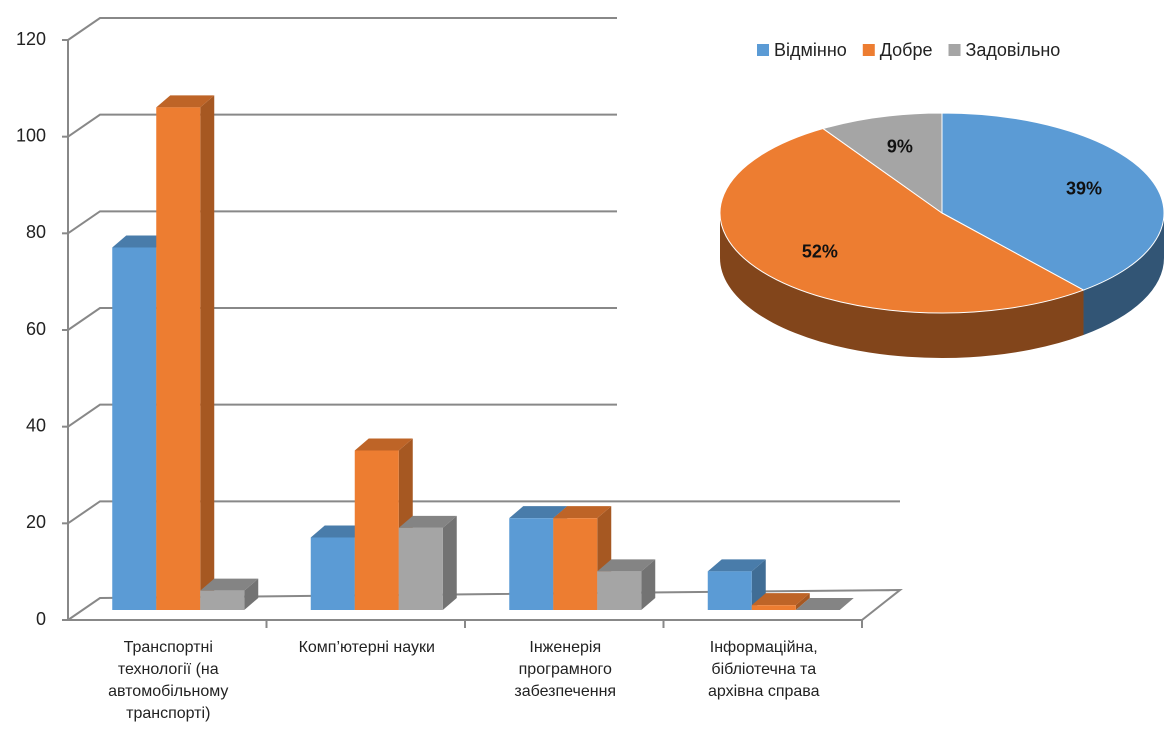 The height and width of the screenshot is (736, 1164). What do you see at coordinates (31, 135) in the screenshot?
I see `y-tick-label: 100` at bounding box center [31, 135].